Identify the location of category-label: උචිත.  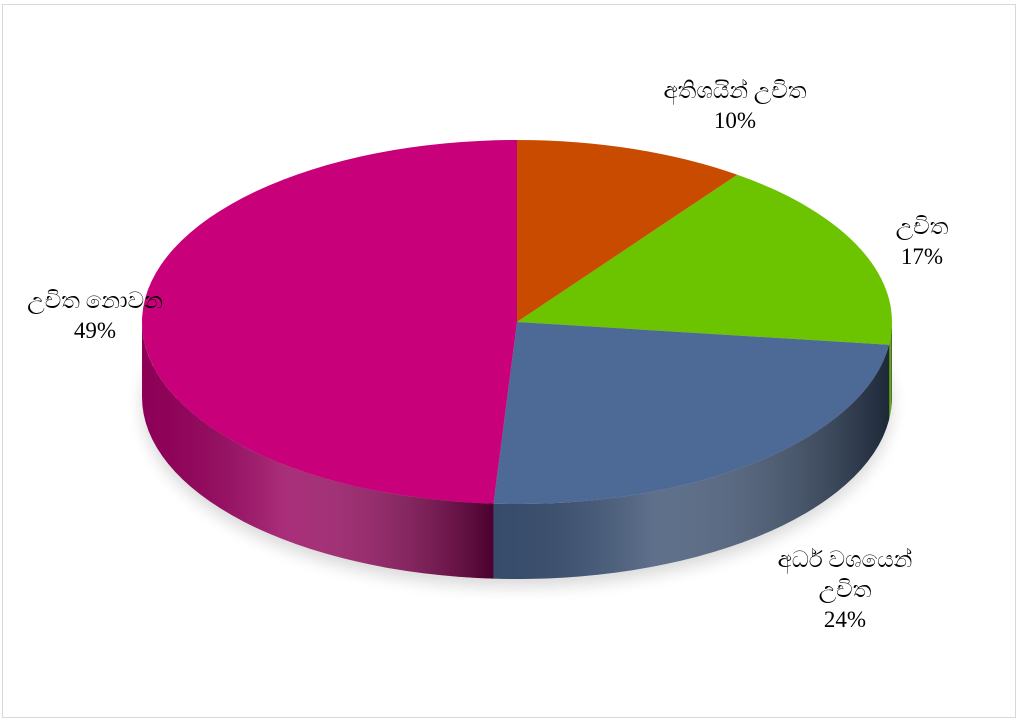
(922, 226).